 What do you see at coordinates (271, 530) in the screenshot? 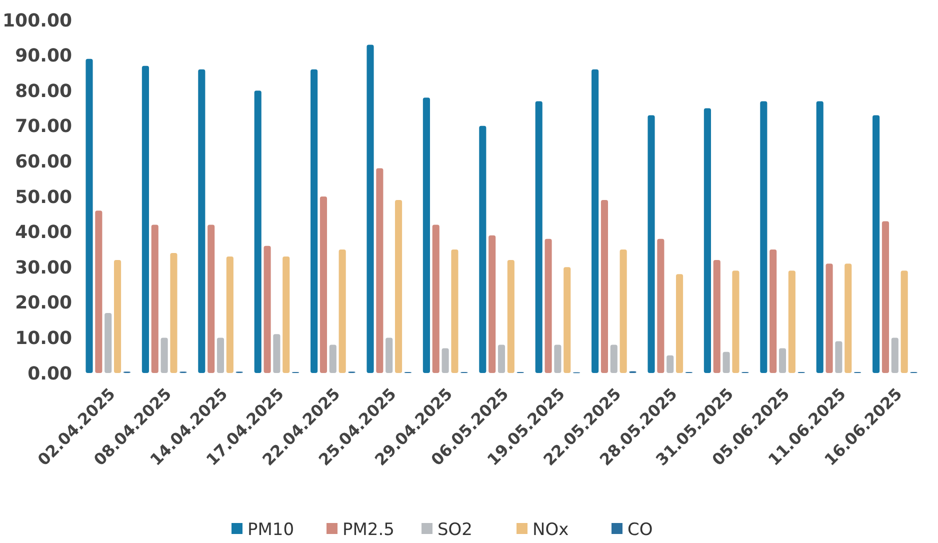
I see `legend-label: PM10` at bounding box center [271, 530].